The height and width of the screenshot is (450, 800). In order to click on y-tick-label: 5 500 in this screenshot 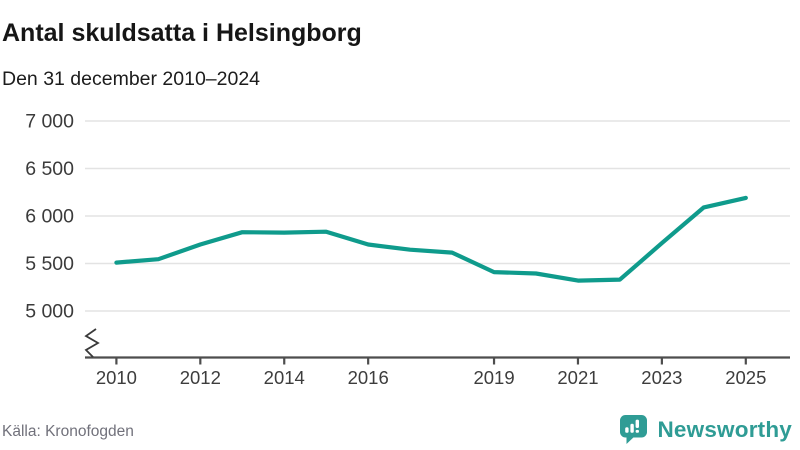, I will do `click(49, 264)`.